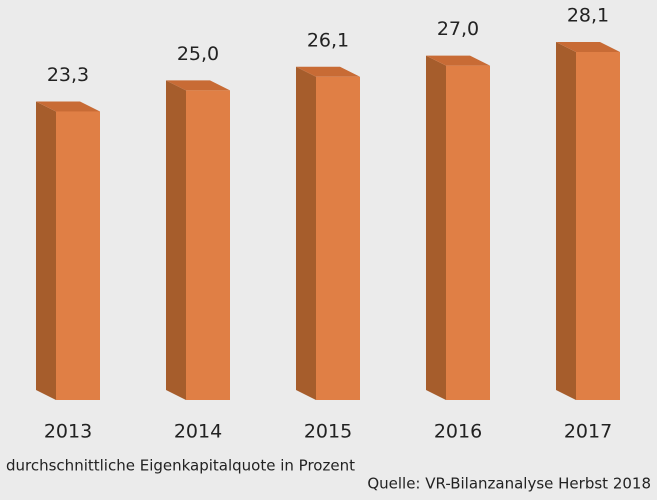  I want to click on source: Quelle: VR-Bilanzanalyse Herbst 2018, so click(509, 484).